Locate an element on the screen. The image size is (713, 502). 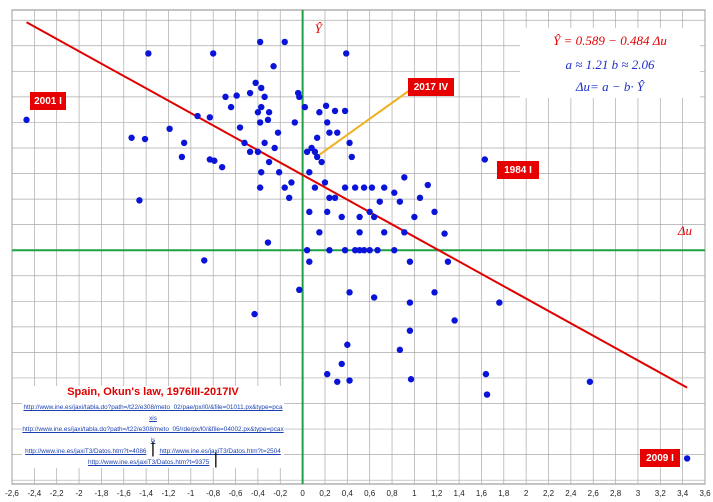
annotation-label: 1984 I is located at coordinates (518, 170).